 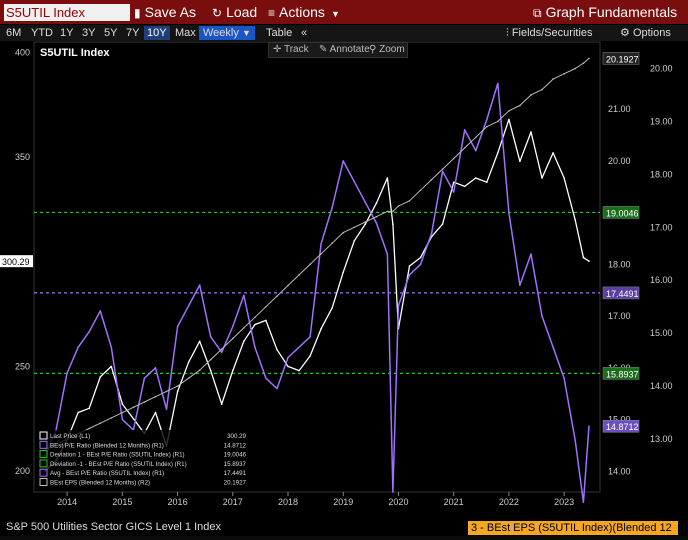 What do you see at coordinates (619, 471) in the screenshot?
I see `r1-tick-label: 14.00` at bounding box center [619, 471].